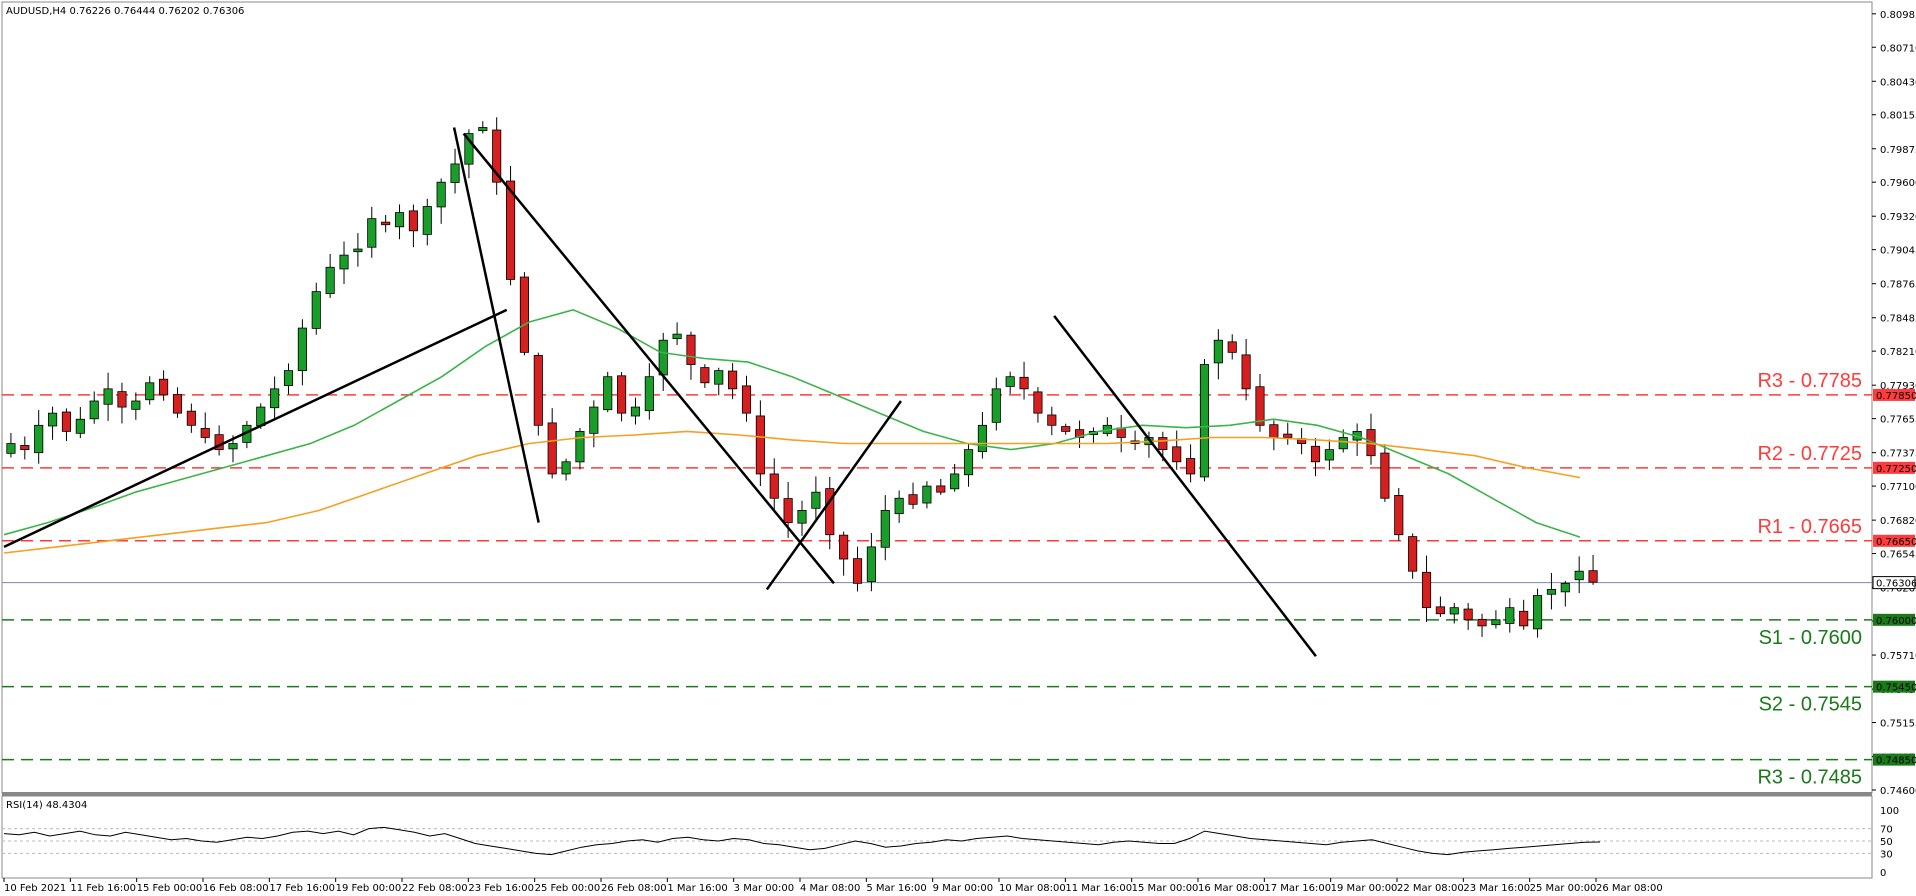 This screenshot has height=896, width=1916. Describe the element at coordinates (1563, 888) in the screenshot. I see `time-tick-label: 25 Mar 00:00` at that location.